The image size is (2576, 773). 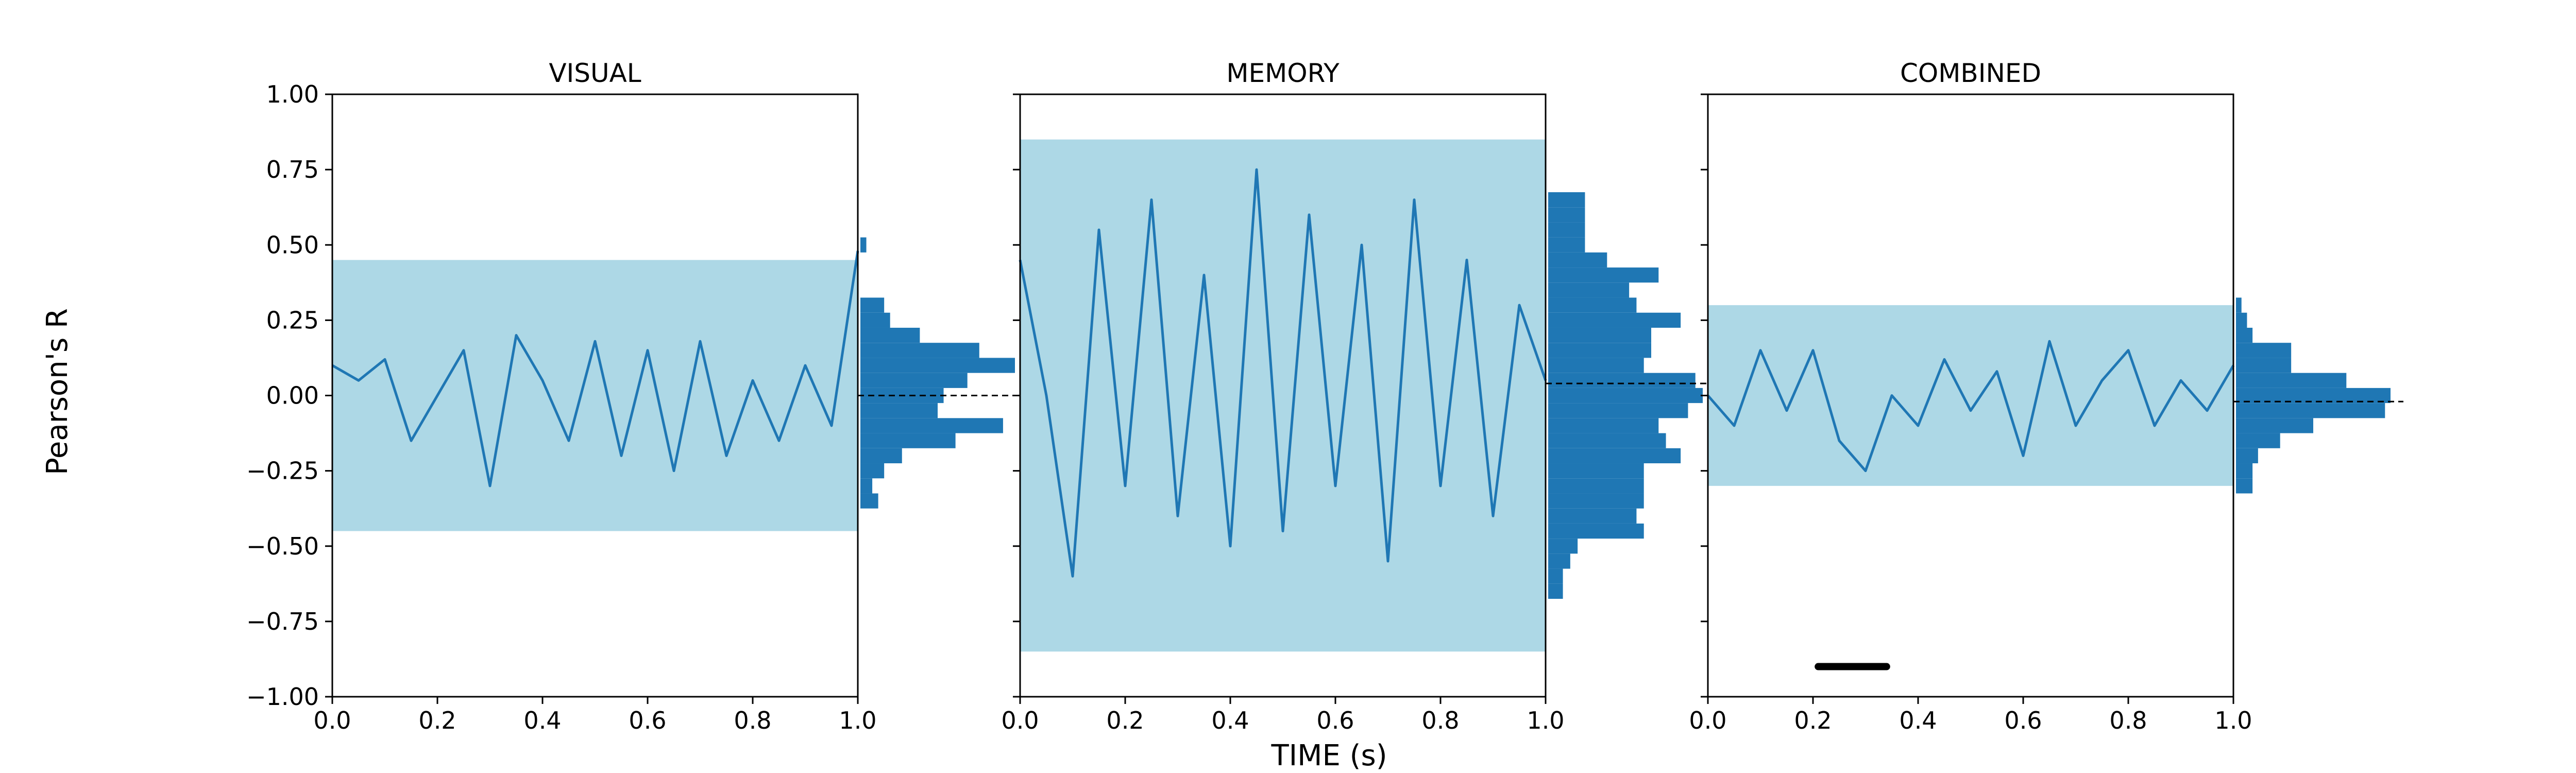 I want to click on y-tick-label: 1.00, so click(x=292, y=94).